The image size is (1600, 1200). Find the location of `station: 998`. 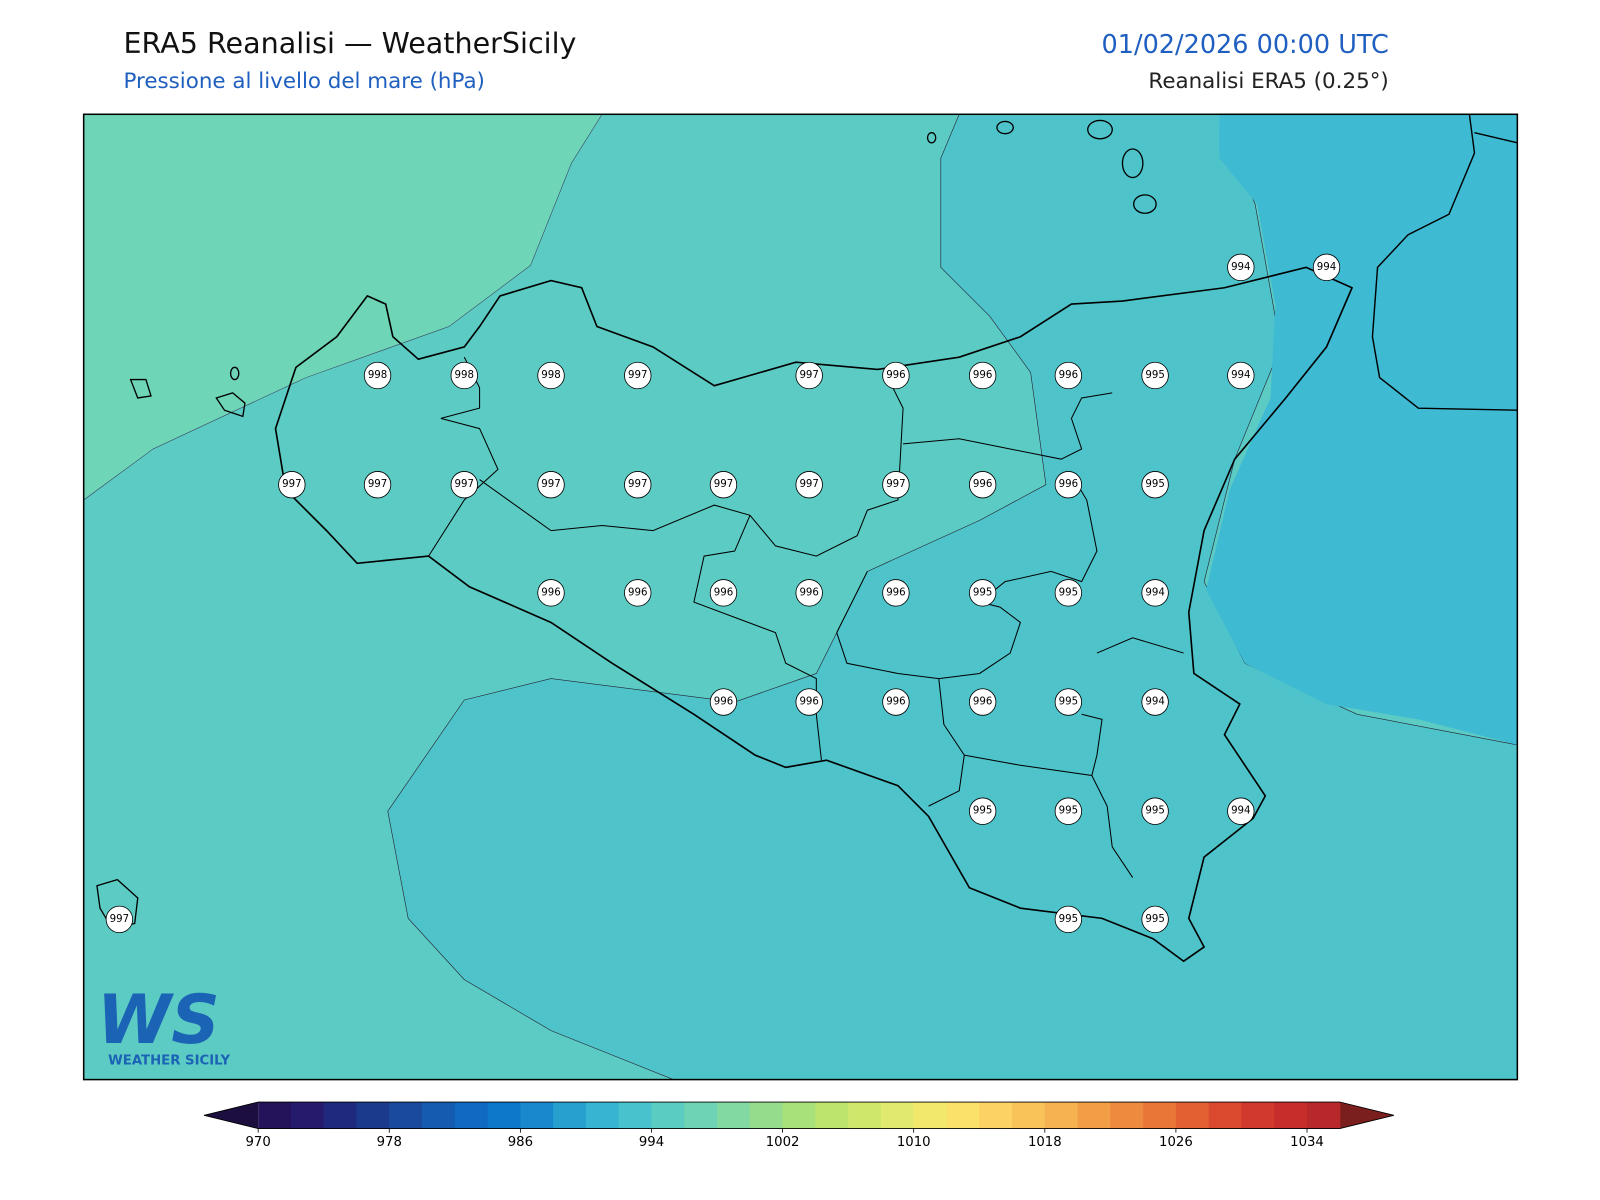

station: 998 is located at coordinates (464, 375).